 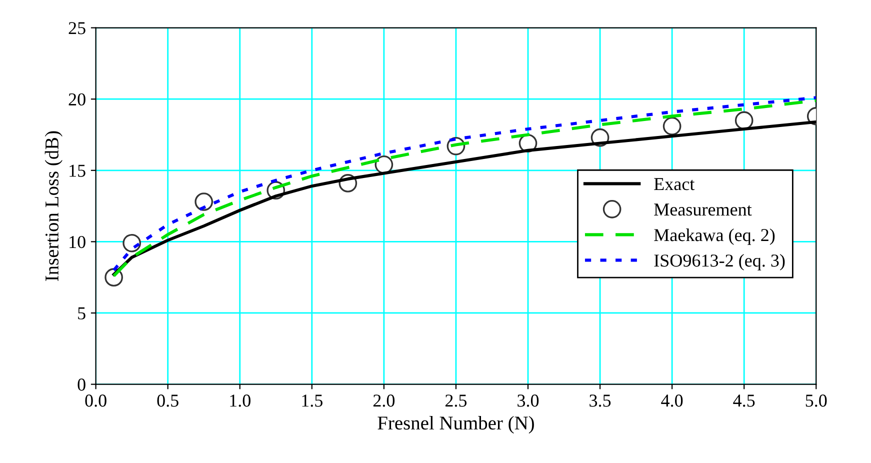 I want to click on x-tick-label: 4.5, so click(x=744, y=400).